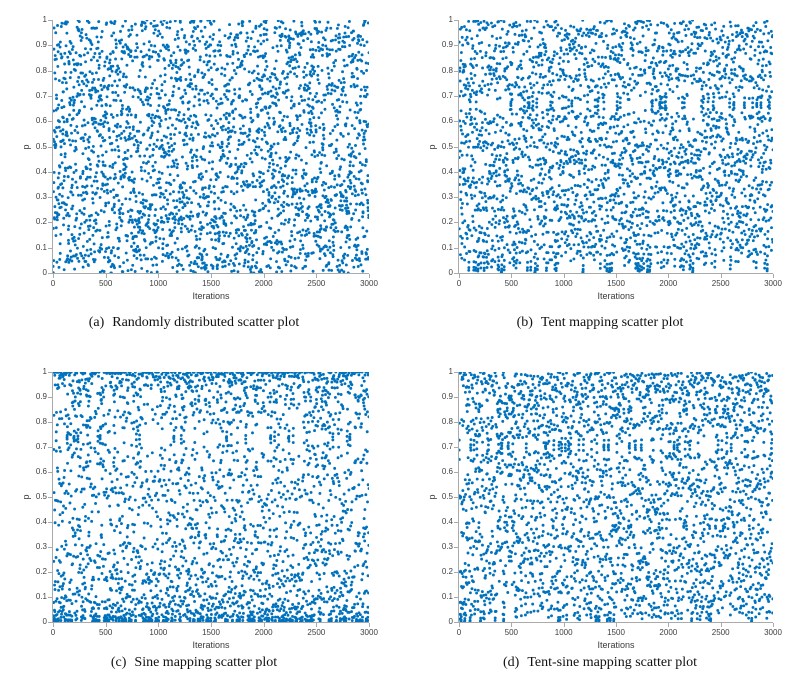 The image size is (800, 700). What do you see at coordinates (206, 322) in the screenshot?
I see `subcaption-a-text: Randomly distributed scatter plot` at bounding box center [206, 322].